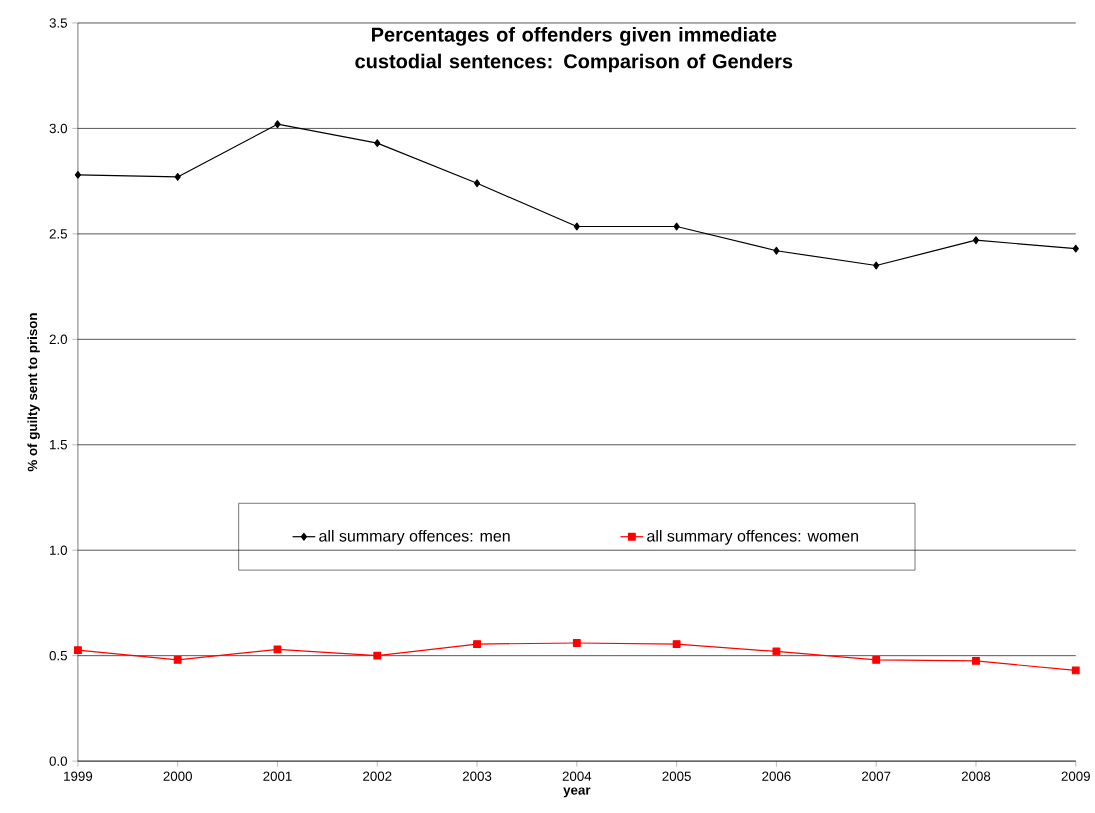 This screenshot has width=1095, height=813. Describe the element at coordinates (58, 23) in the screenshot. I see `y-tick-label: 3.5` at that location.